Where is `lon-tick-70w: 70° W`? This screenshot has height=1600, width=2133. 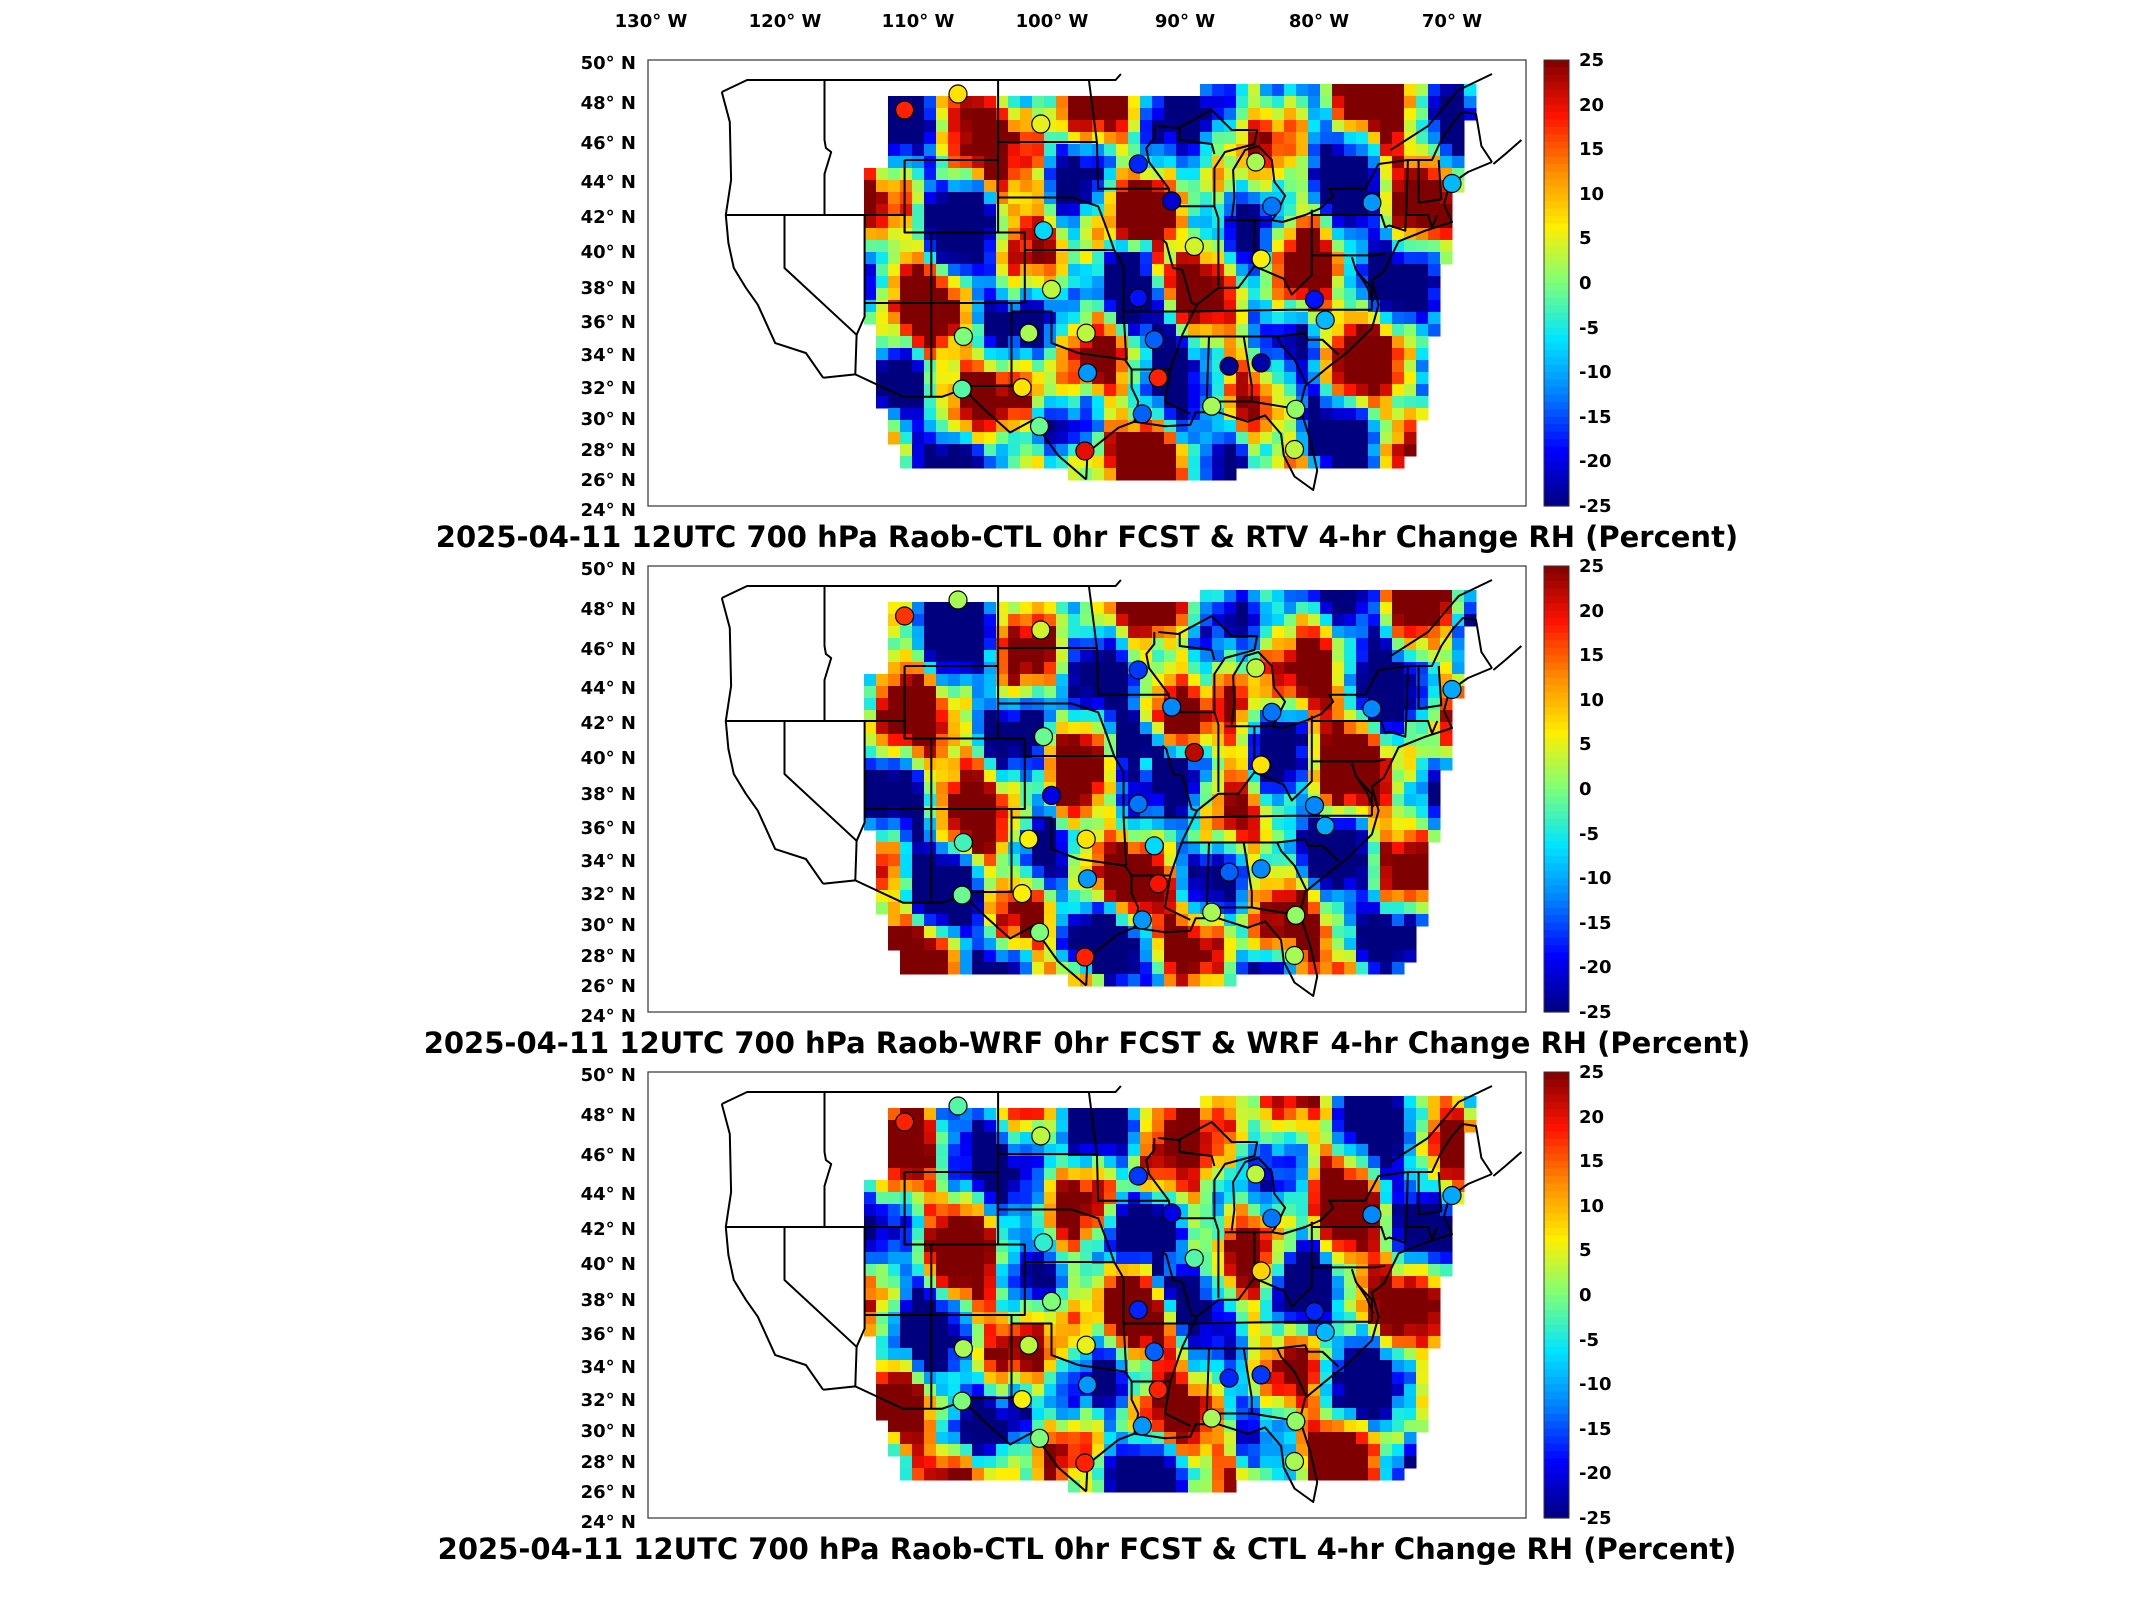 lon-tick-70w: 70° W is located at coordinates (1452, 21).